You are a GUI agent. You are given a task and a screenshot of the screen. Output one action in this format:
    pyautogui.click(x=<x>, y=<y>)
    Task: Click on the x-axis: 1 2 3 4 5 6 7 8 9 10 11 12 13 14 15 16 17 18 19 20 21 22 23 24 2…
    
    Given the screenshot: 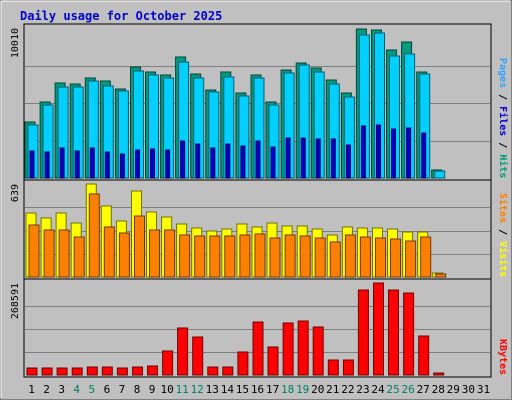 What is the action you would take?
    pyautogui.click(x=259, y=389)
    